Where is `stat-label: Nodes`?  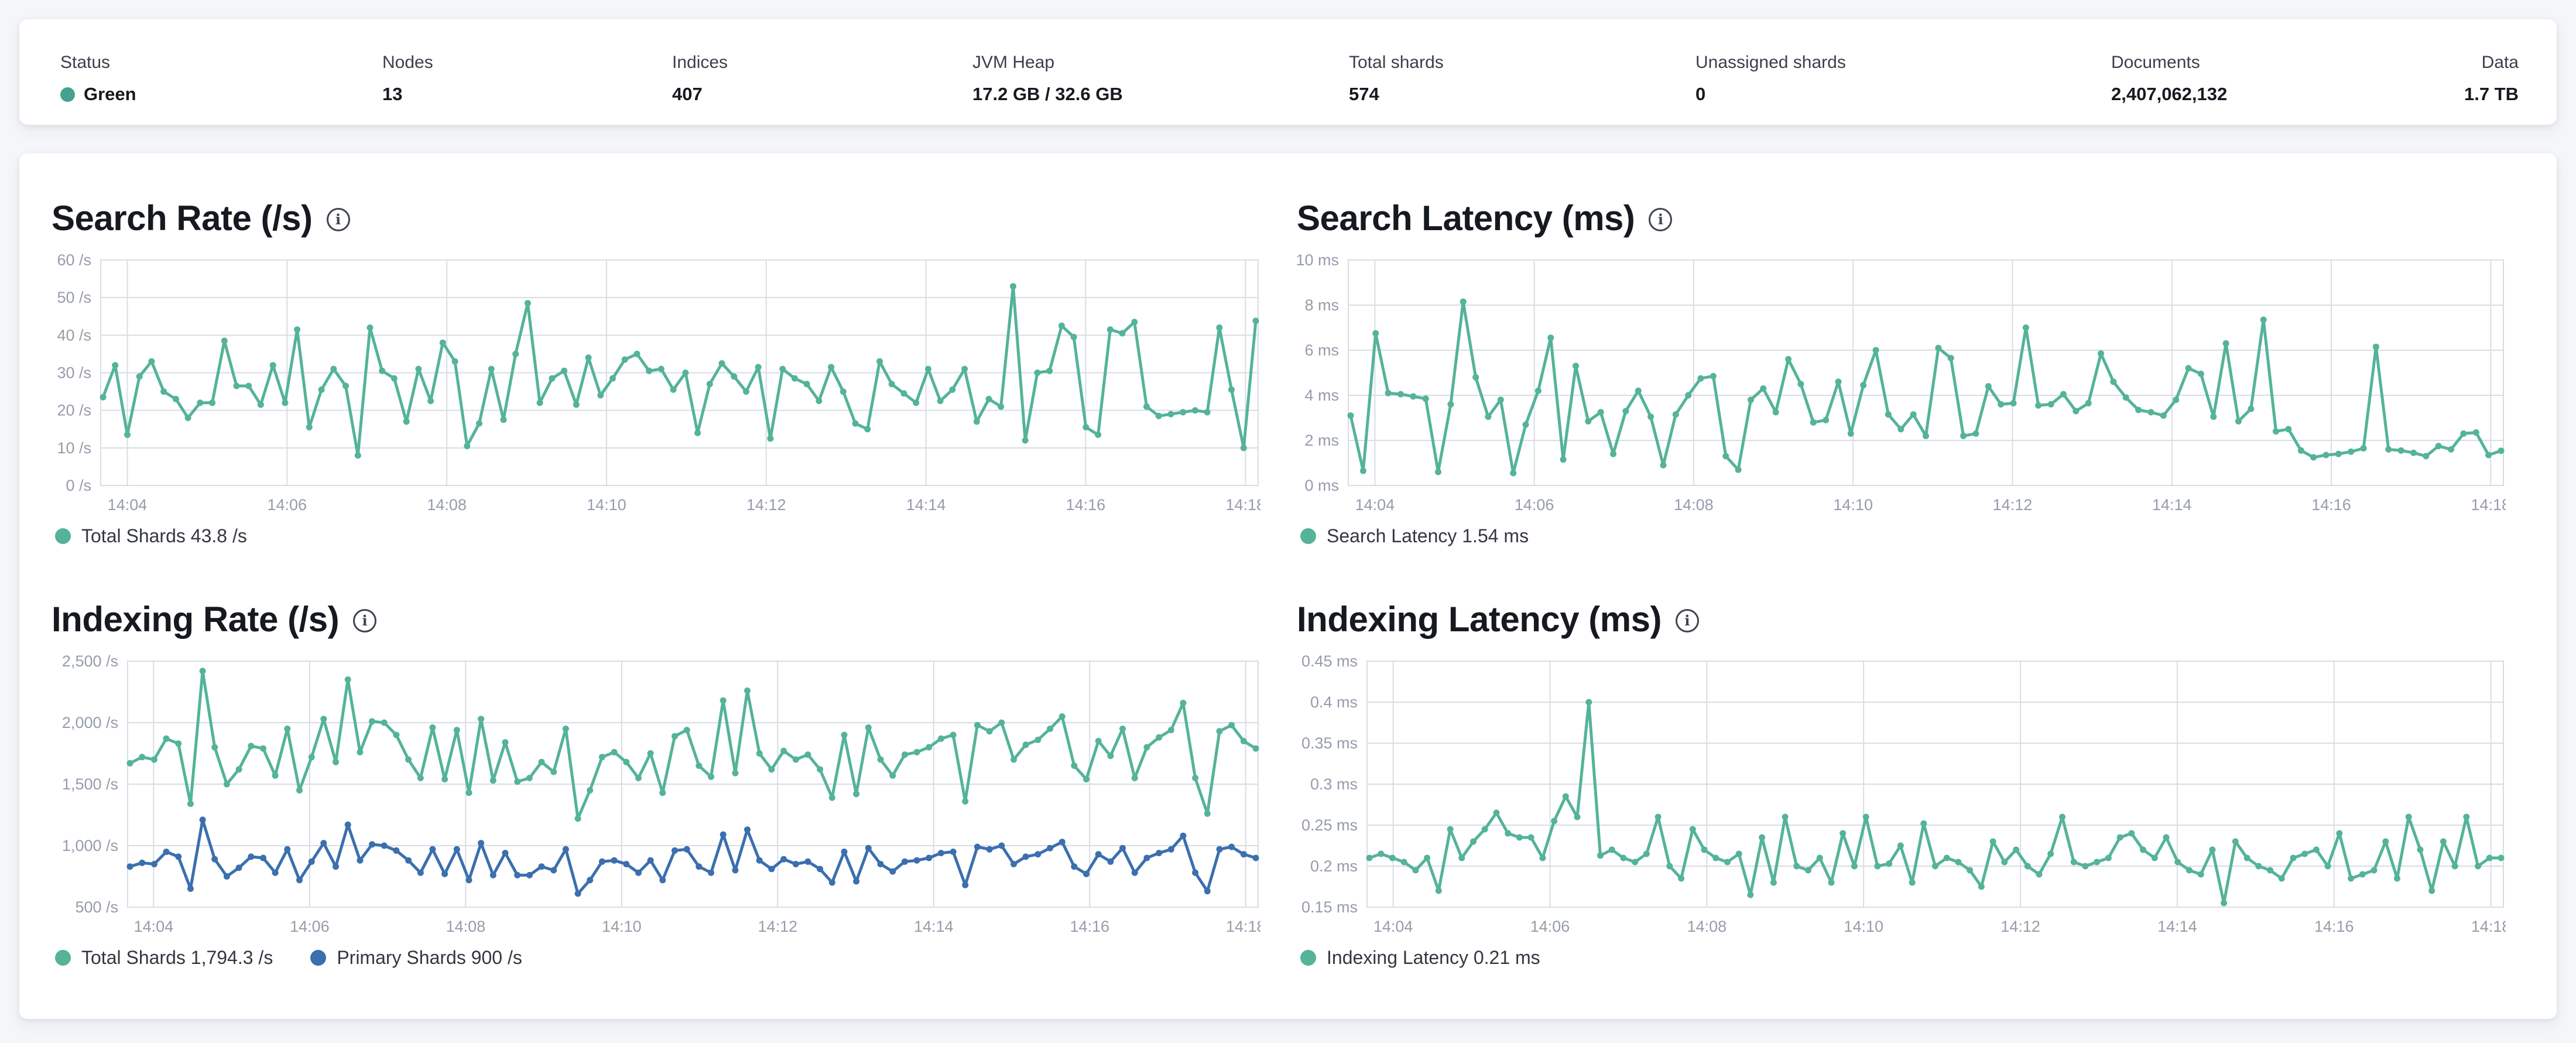
stat-label: Nodes is located at coordinates (407, 62).